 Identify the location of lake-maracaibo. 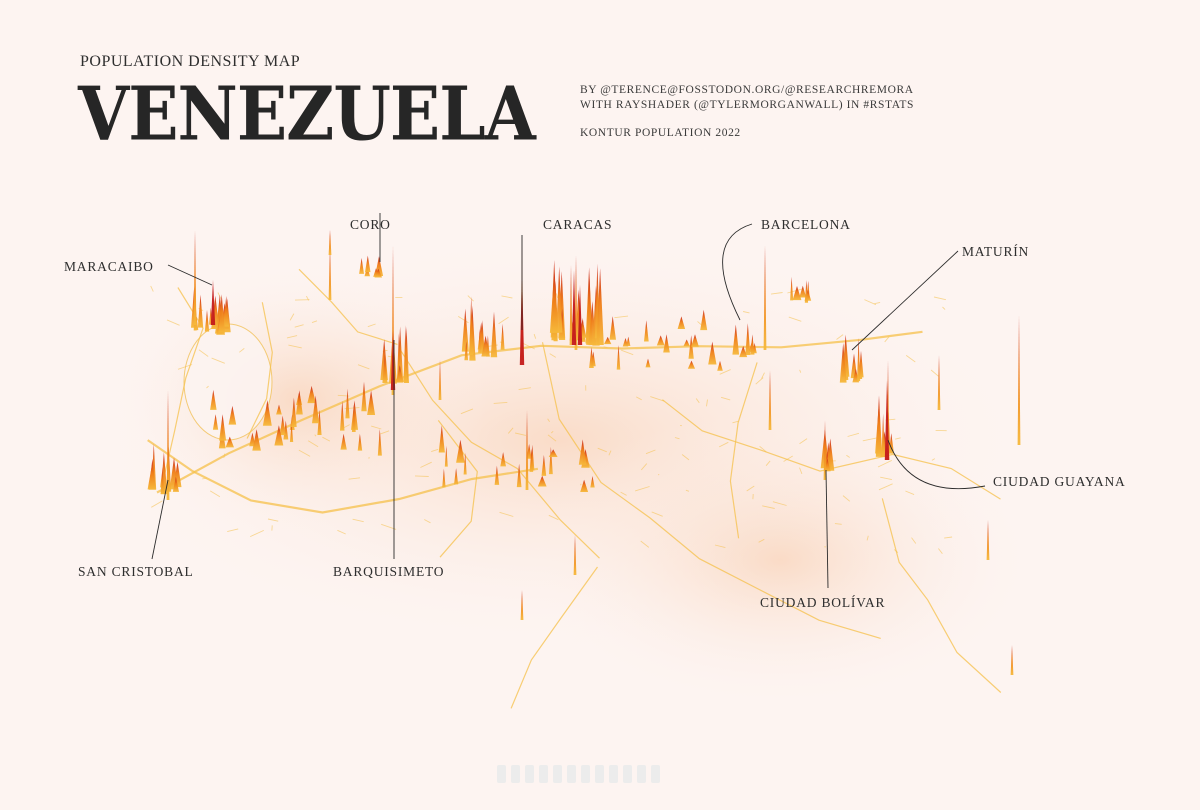
(228, 382).